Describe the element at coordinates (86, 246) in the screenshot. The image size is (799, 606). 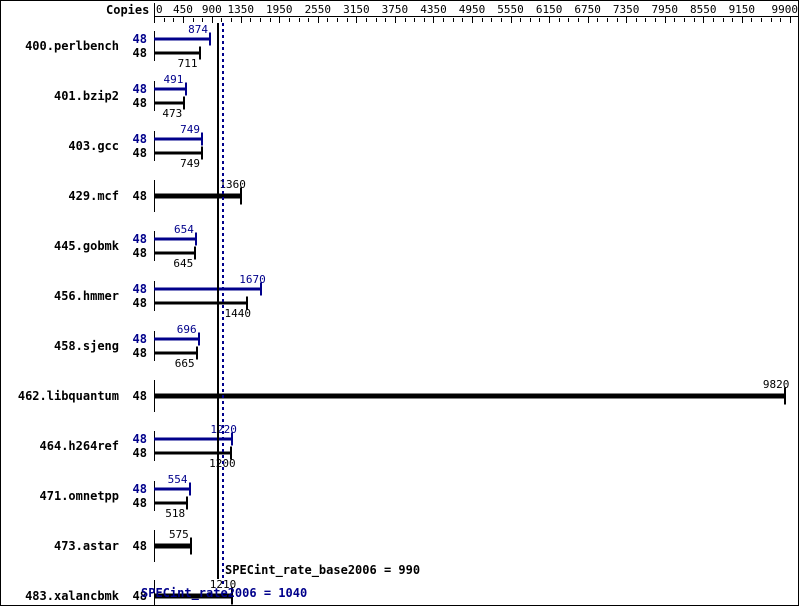
I see `benchmark-name: 445.gobmk` at that location.